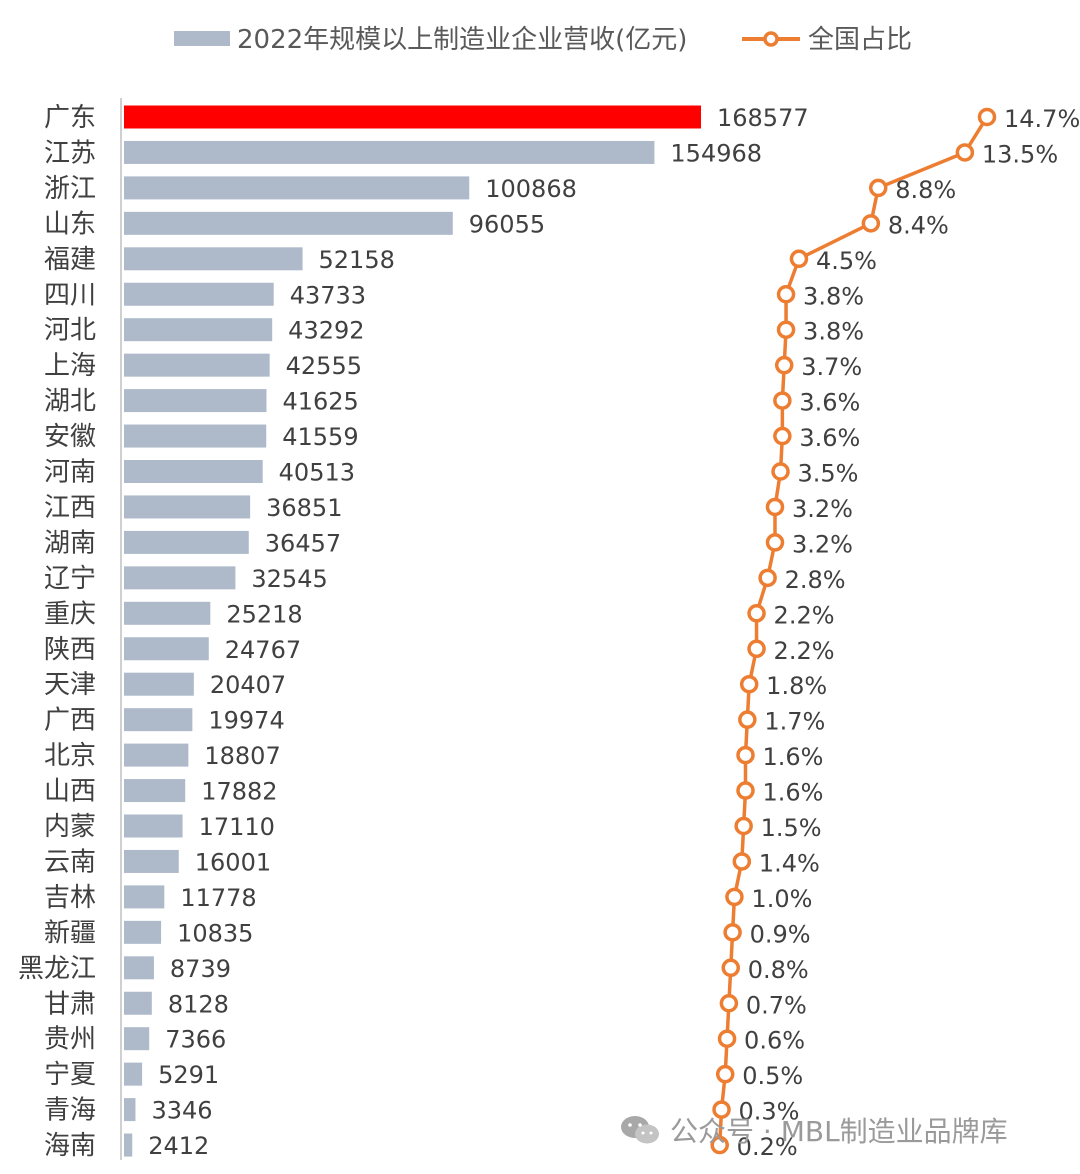  Describe the element at coordinates (70, 331) in the screenshot. I see `category-label: 河北` at that location.